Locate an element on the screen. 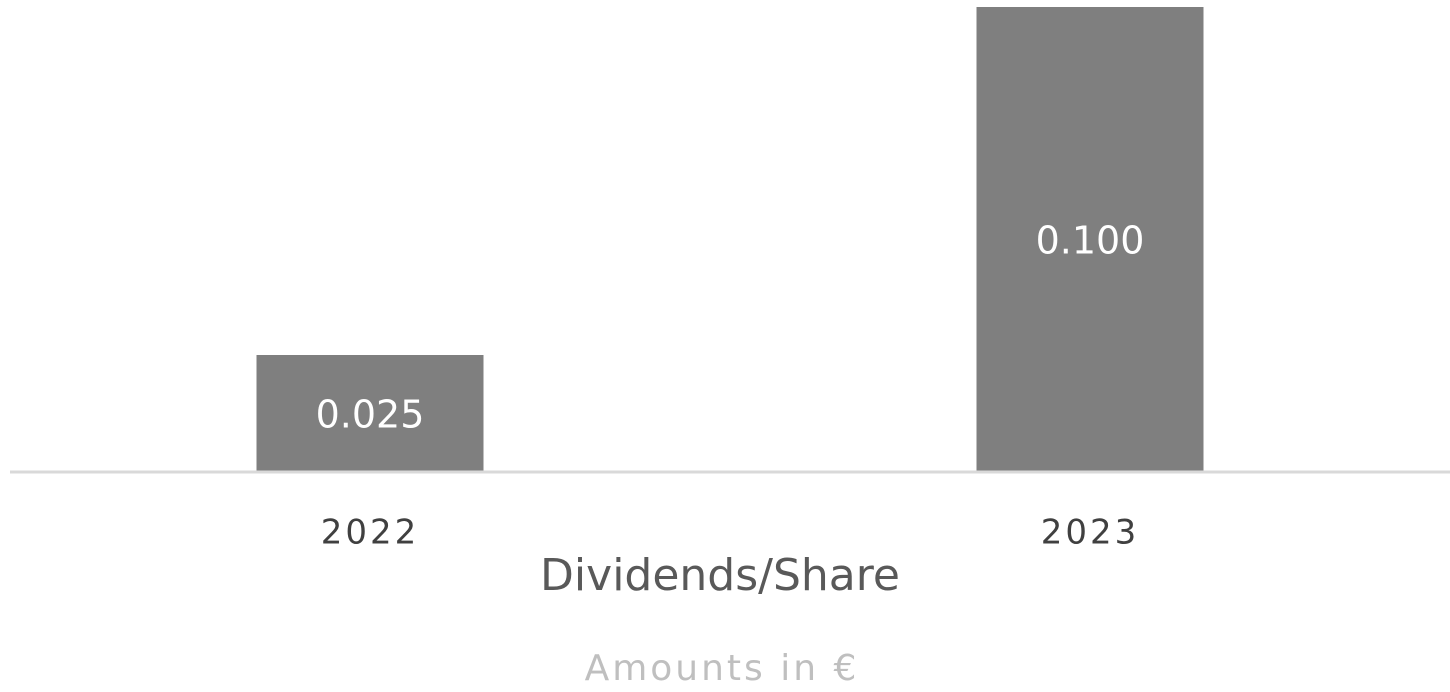 Image resolution: width=1450 pixels, height=692 pixels. value-label: 0.025 is located at coordinates (370, 415).